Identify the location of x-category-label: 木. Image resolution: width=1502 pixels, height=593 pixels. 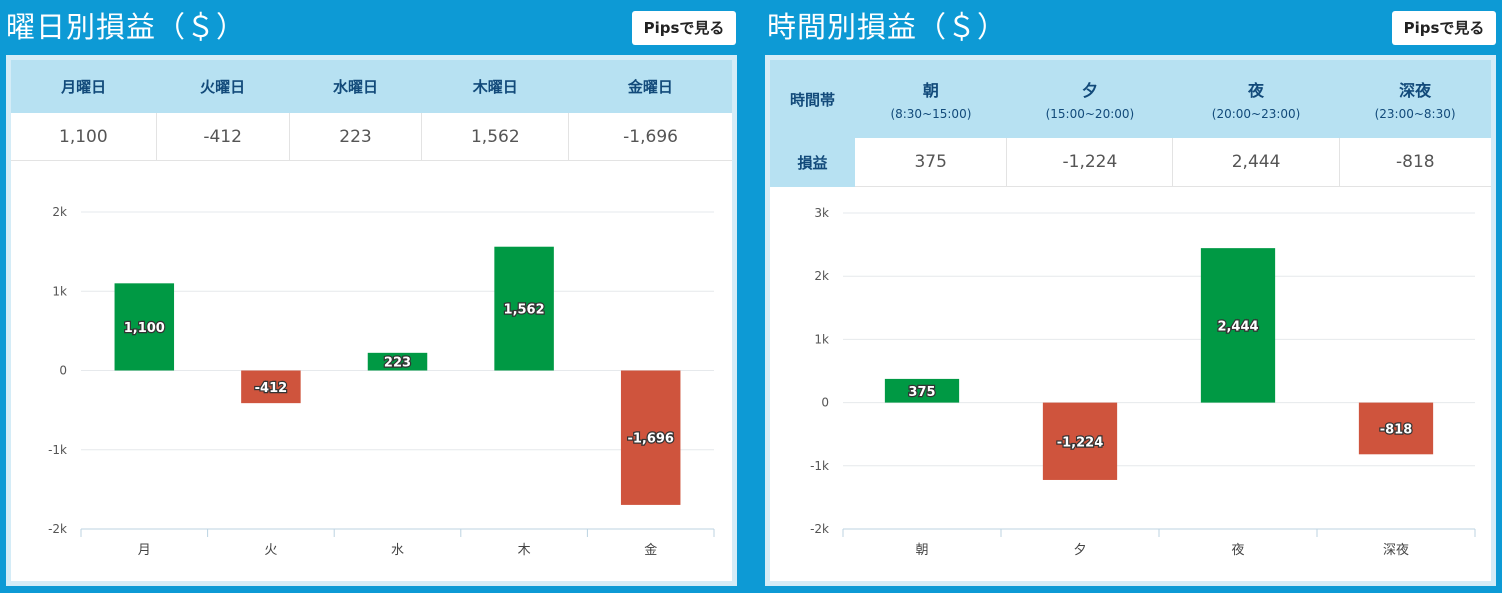
(524, 550).